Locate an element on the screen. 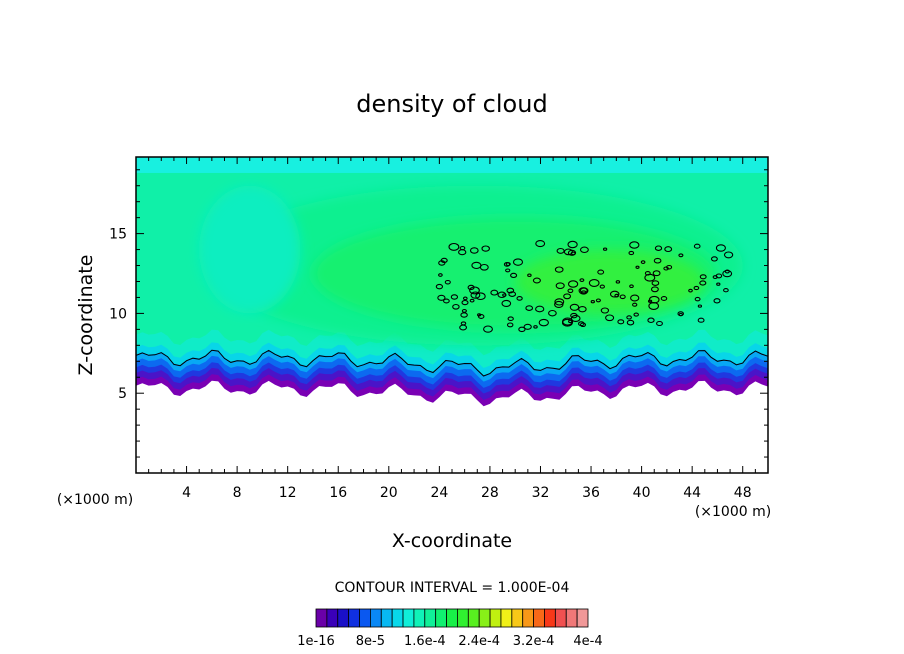  colorbar-tick-label: 2.4e-4 is located at coordinates (479, 641).